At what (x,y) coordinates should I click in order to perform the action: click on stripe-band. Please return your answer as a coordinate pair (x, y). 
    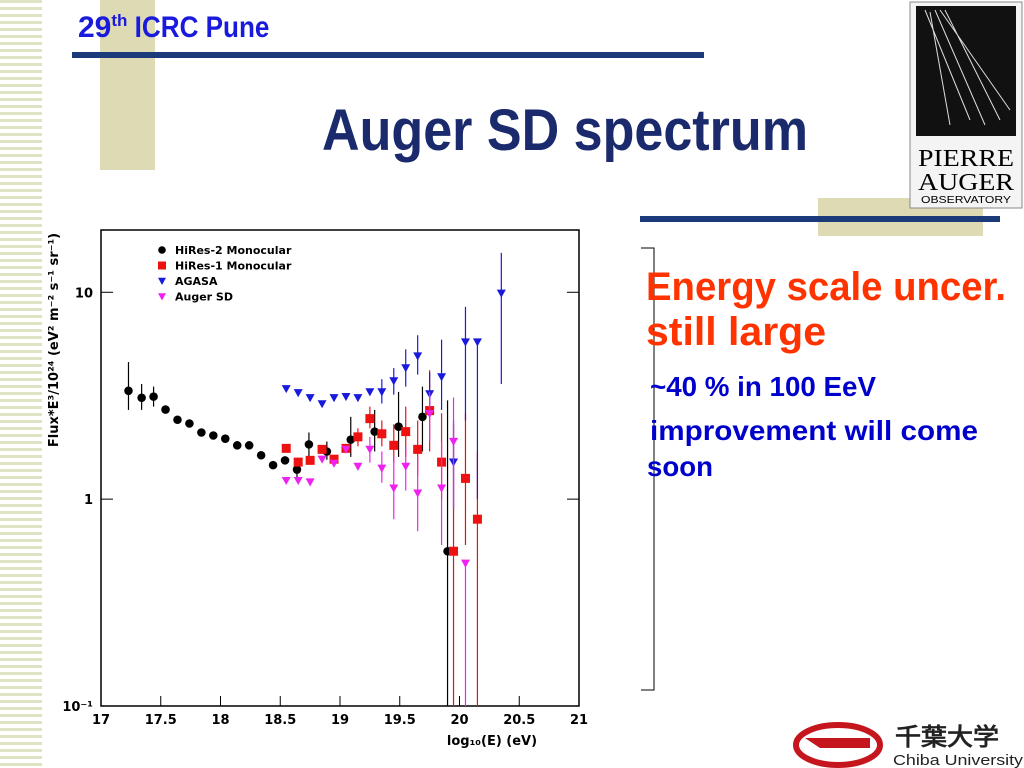
    Looking at the image, I should click on (21, 384).